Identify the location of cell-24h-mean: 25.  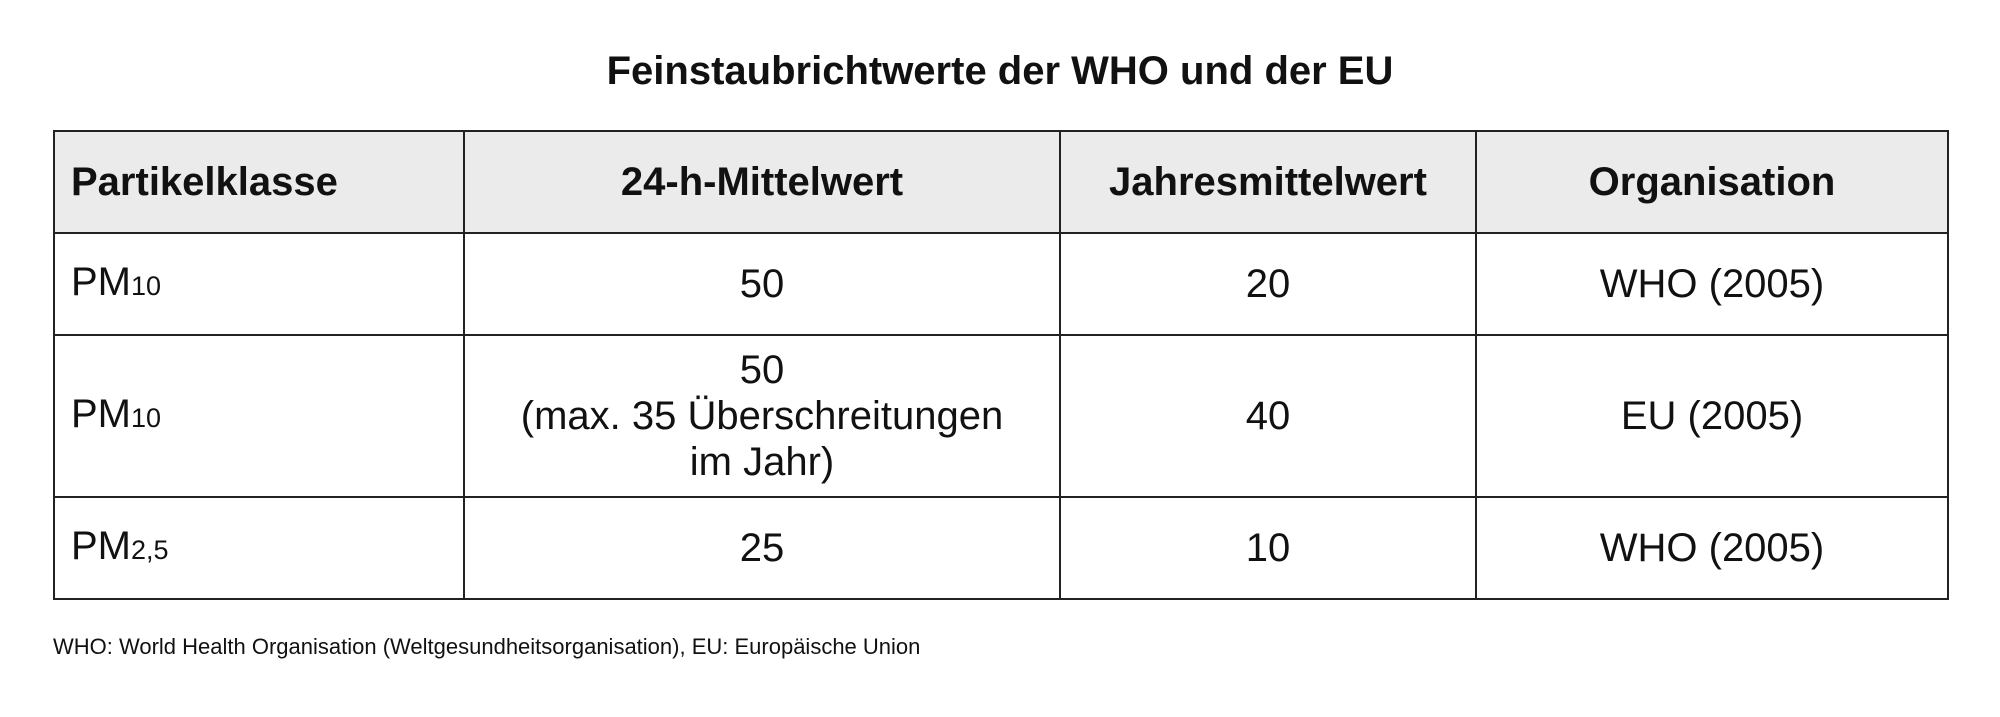
(762, 548).